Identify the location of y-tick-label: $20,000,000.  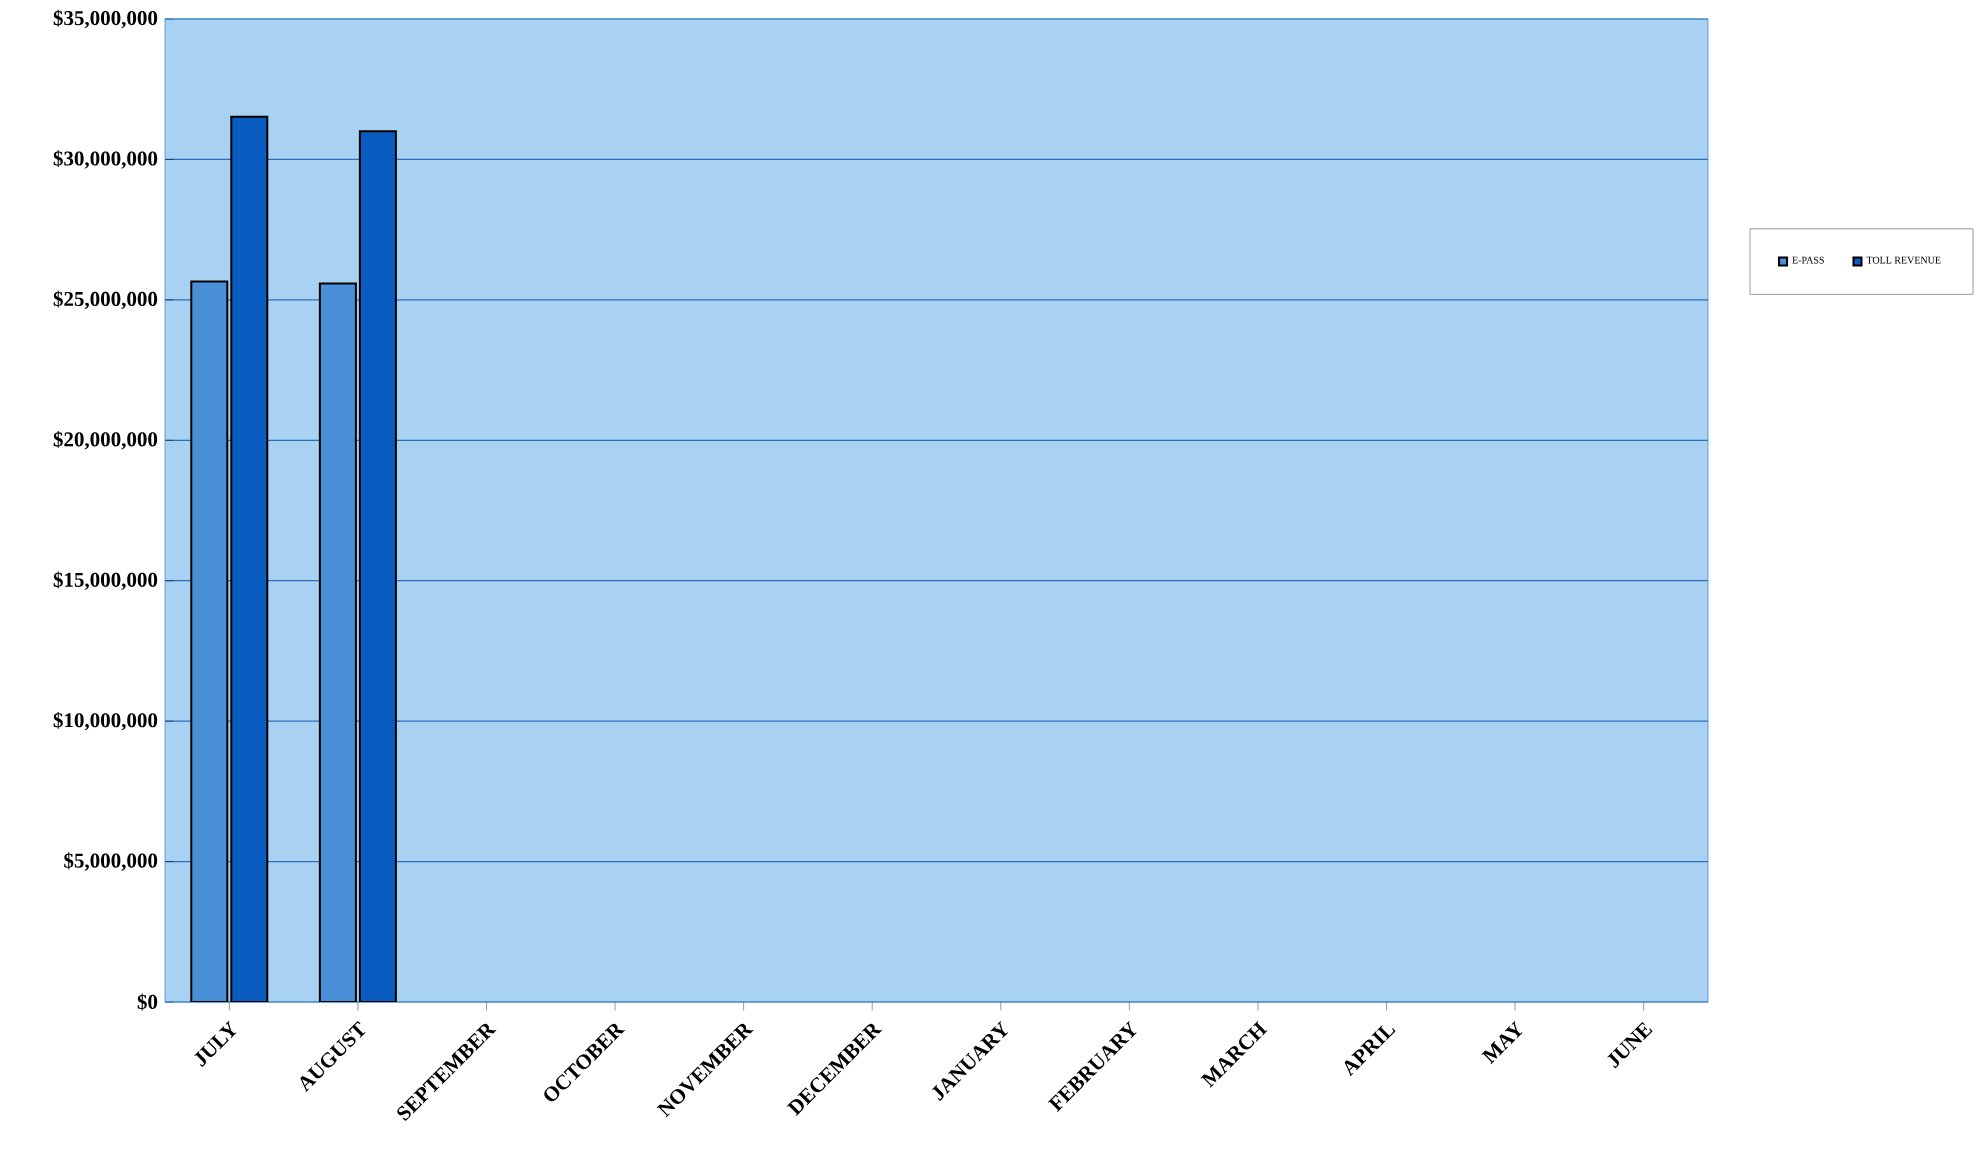
(105, 440).